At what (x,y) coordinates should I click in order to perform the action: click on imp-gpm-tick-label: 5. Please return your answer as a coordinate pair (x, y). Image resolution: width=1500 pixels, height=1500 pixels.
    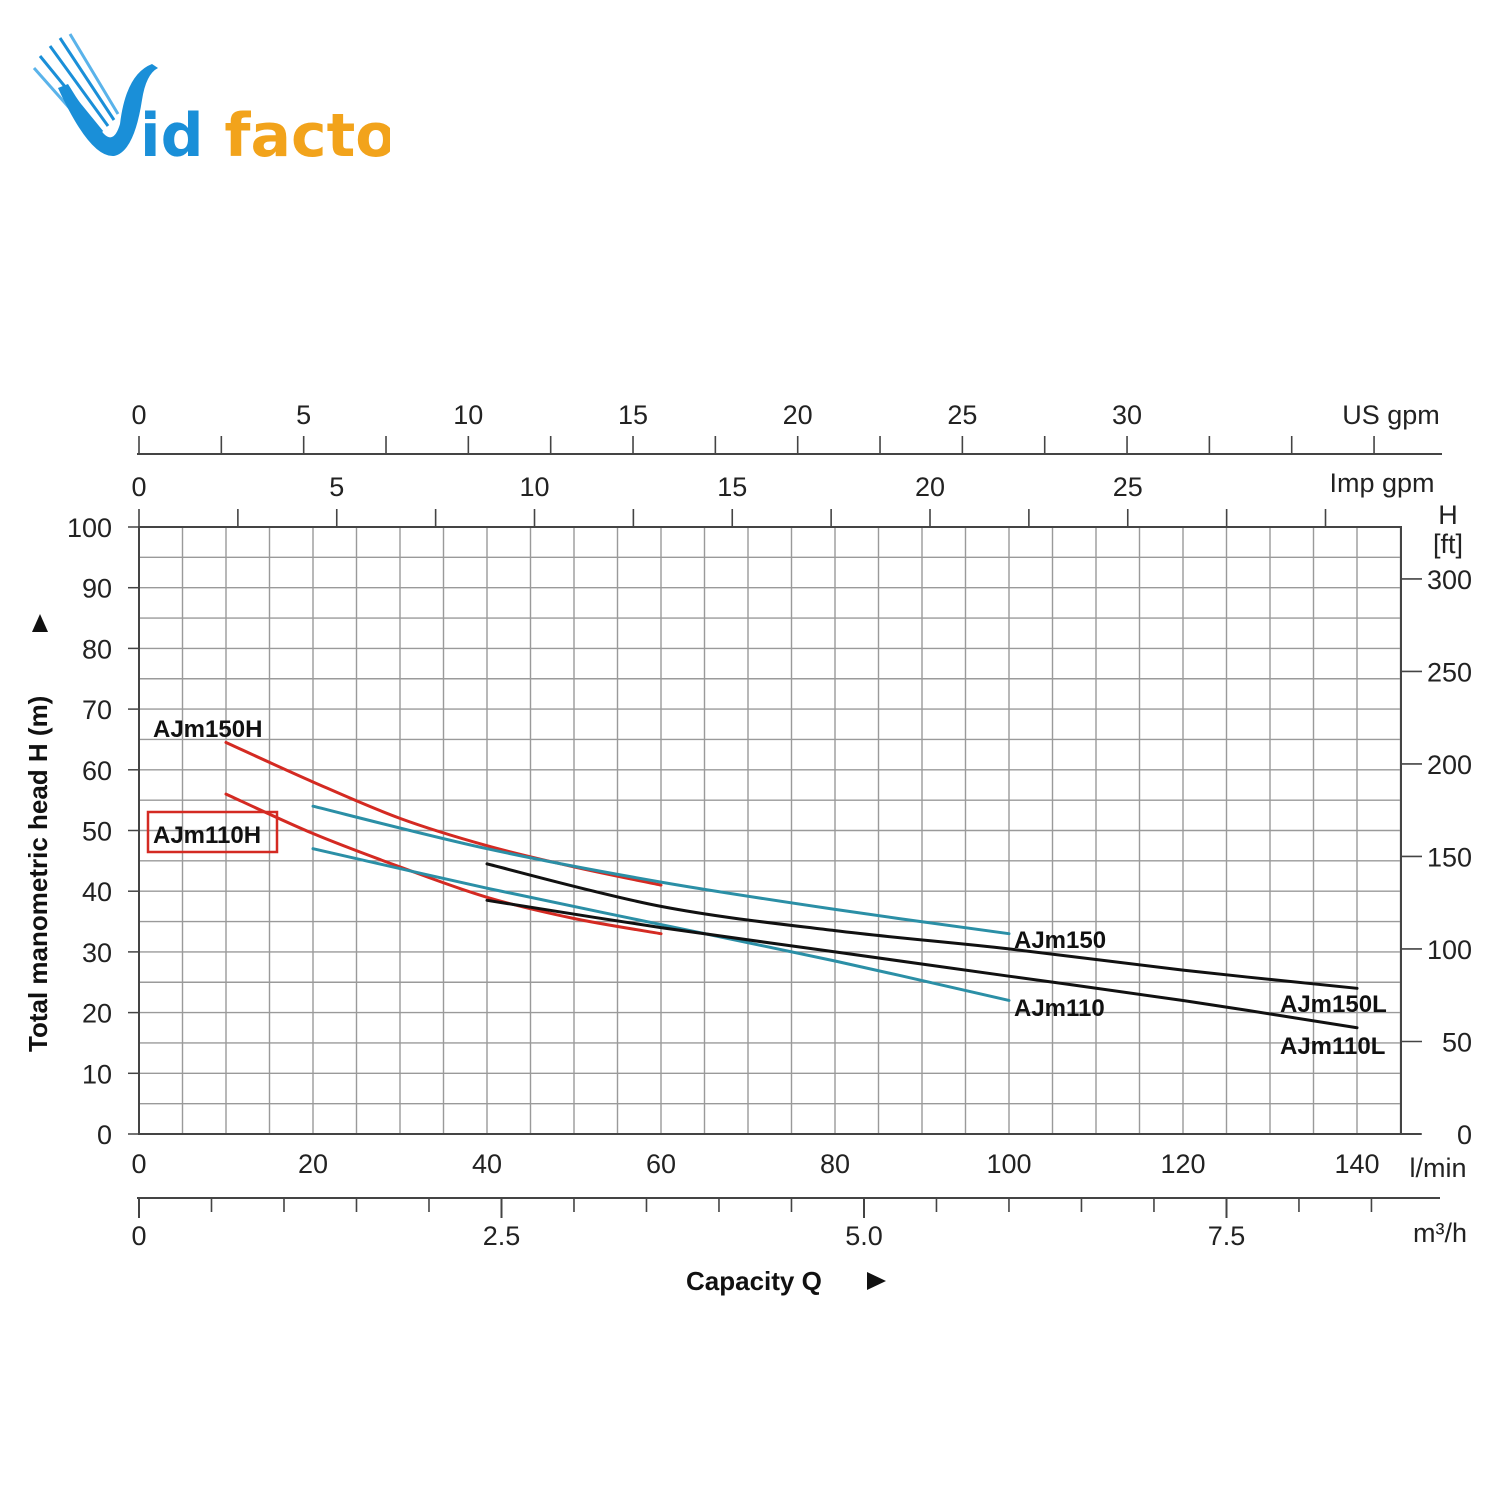
    Looking at the image, I should click on (336, 487).